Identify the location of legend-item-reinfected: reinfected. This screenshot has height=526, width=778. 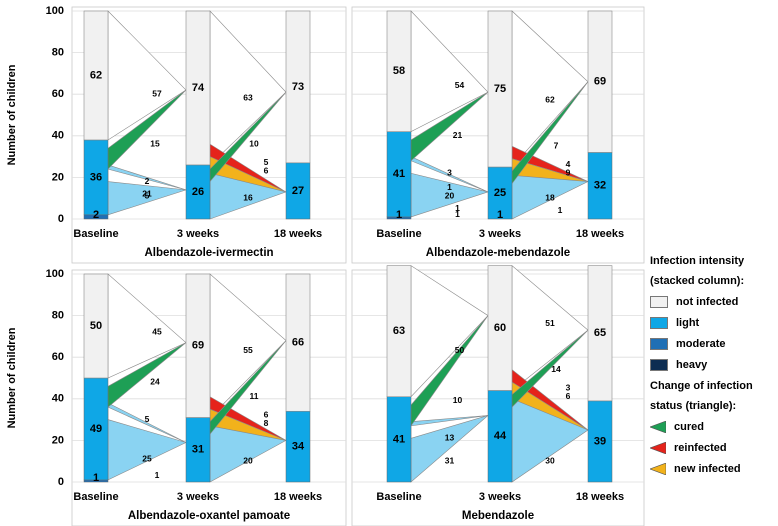
(714, 447).